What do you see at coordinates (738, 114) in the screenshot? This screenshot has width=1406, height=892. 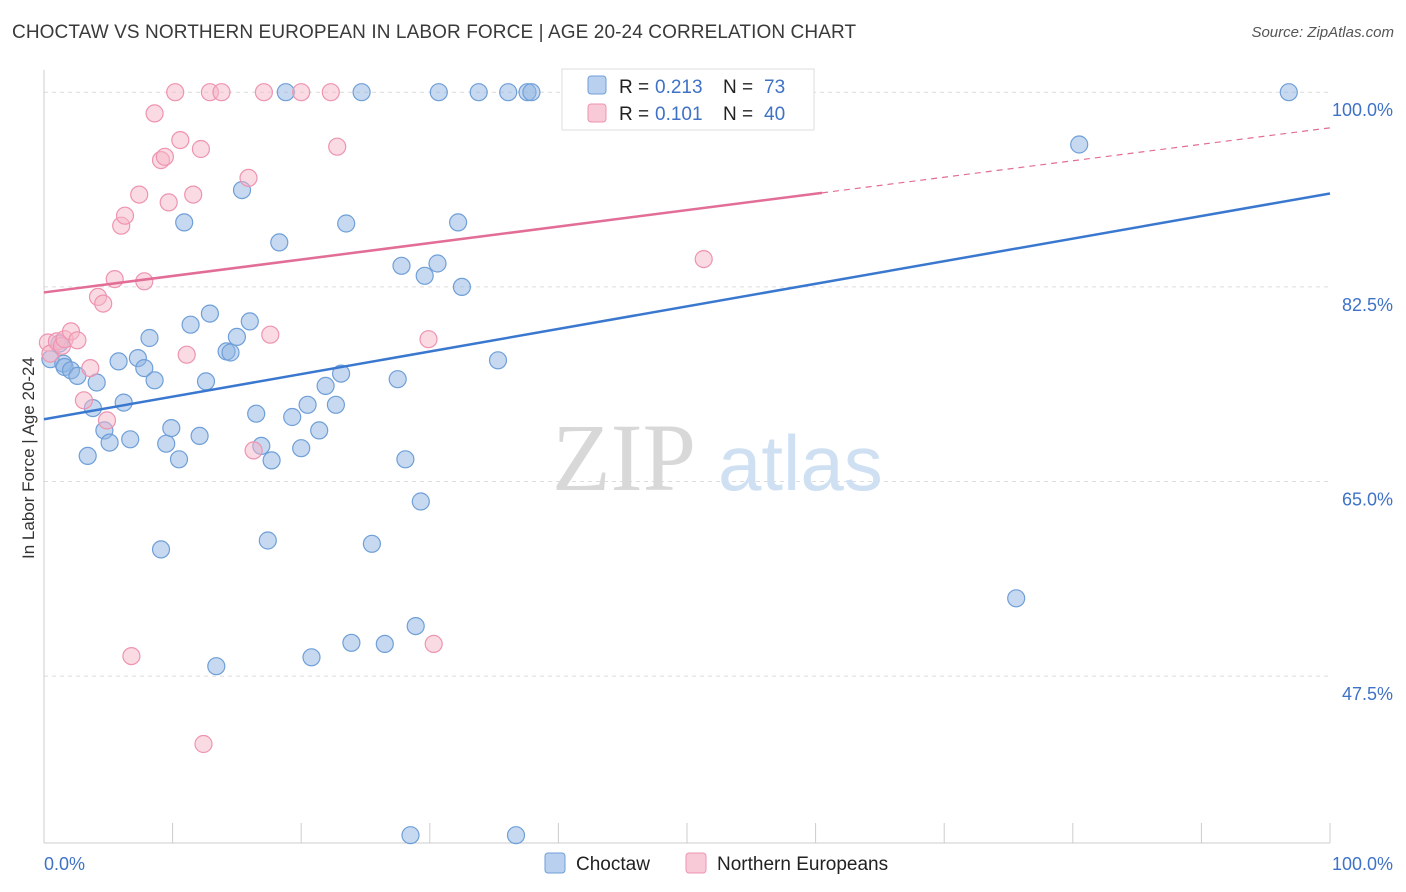 I see `legend-n-label-2: N =` at bounding box center [738, 114].